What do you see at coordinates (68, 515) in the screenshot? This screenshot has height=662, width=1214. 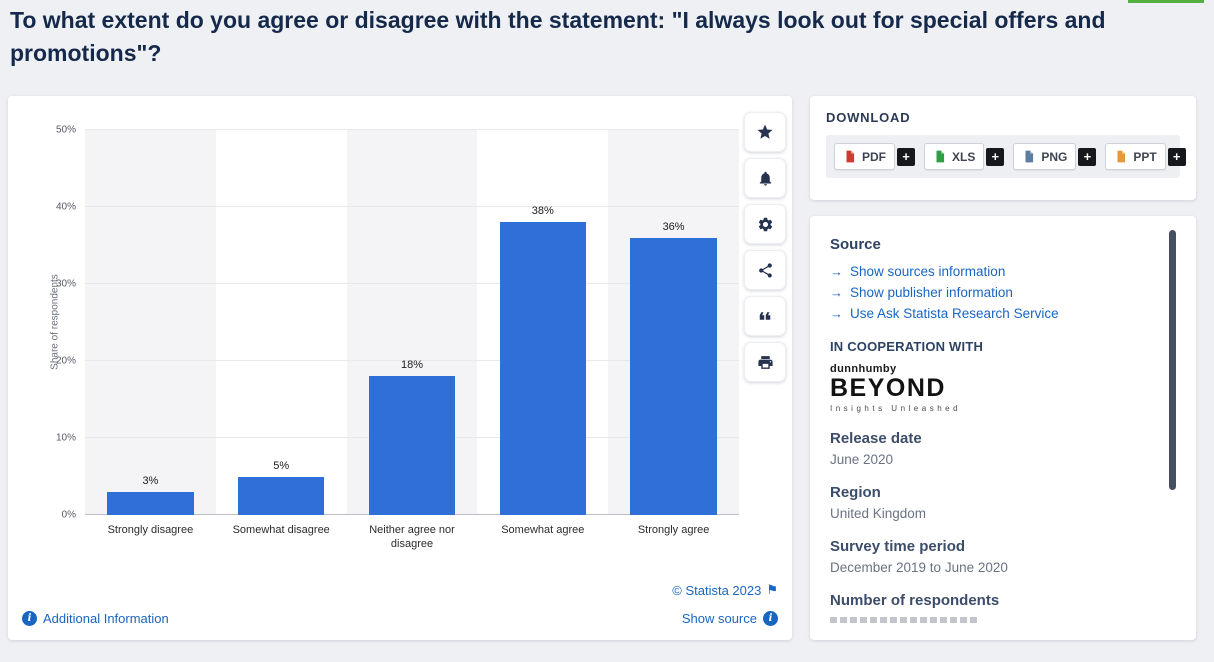 I see `y-tick-label: 0%` at bounding box center [68, 515].